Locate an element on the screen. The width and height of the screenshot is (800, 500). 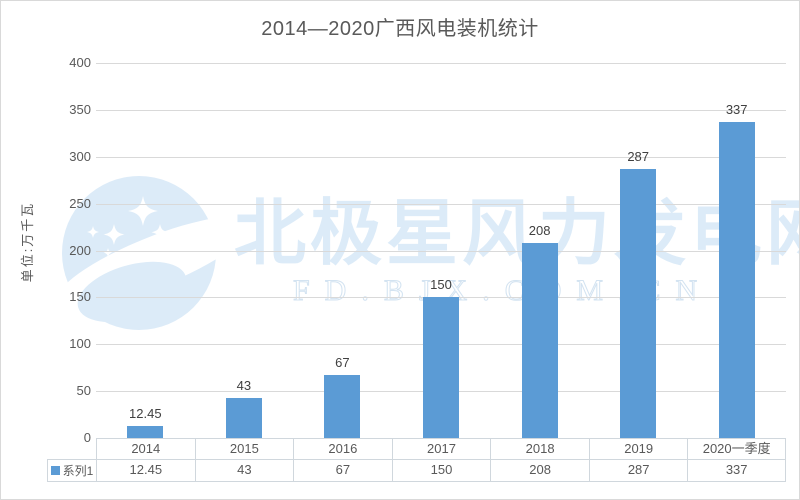
legend-series-label: 系列1 is located at coordinates (78, 471).